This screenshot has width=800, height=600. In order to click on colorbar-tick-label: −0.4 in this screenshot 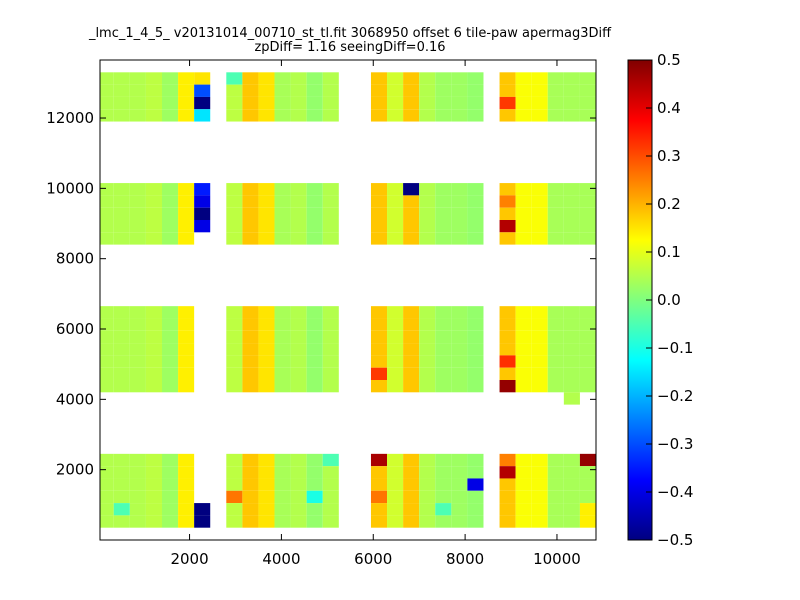, I will do `click(675, 492)`.